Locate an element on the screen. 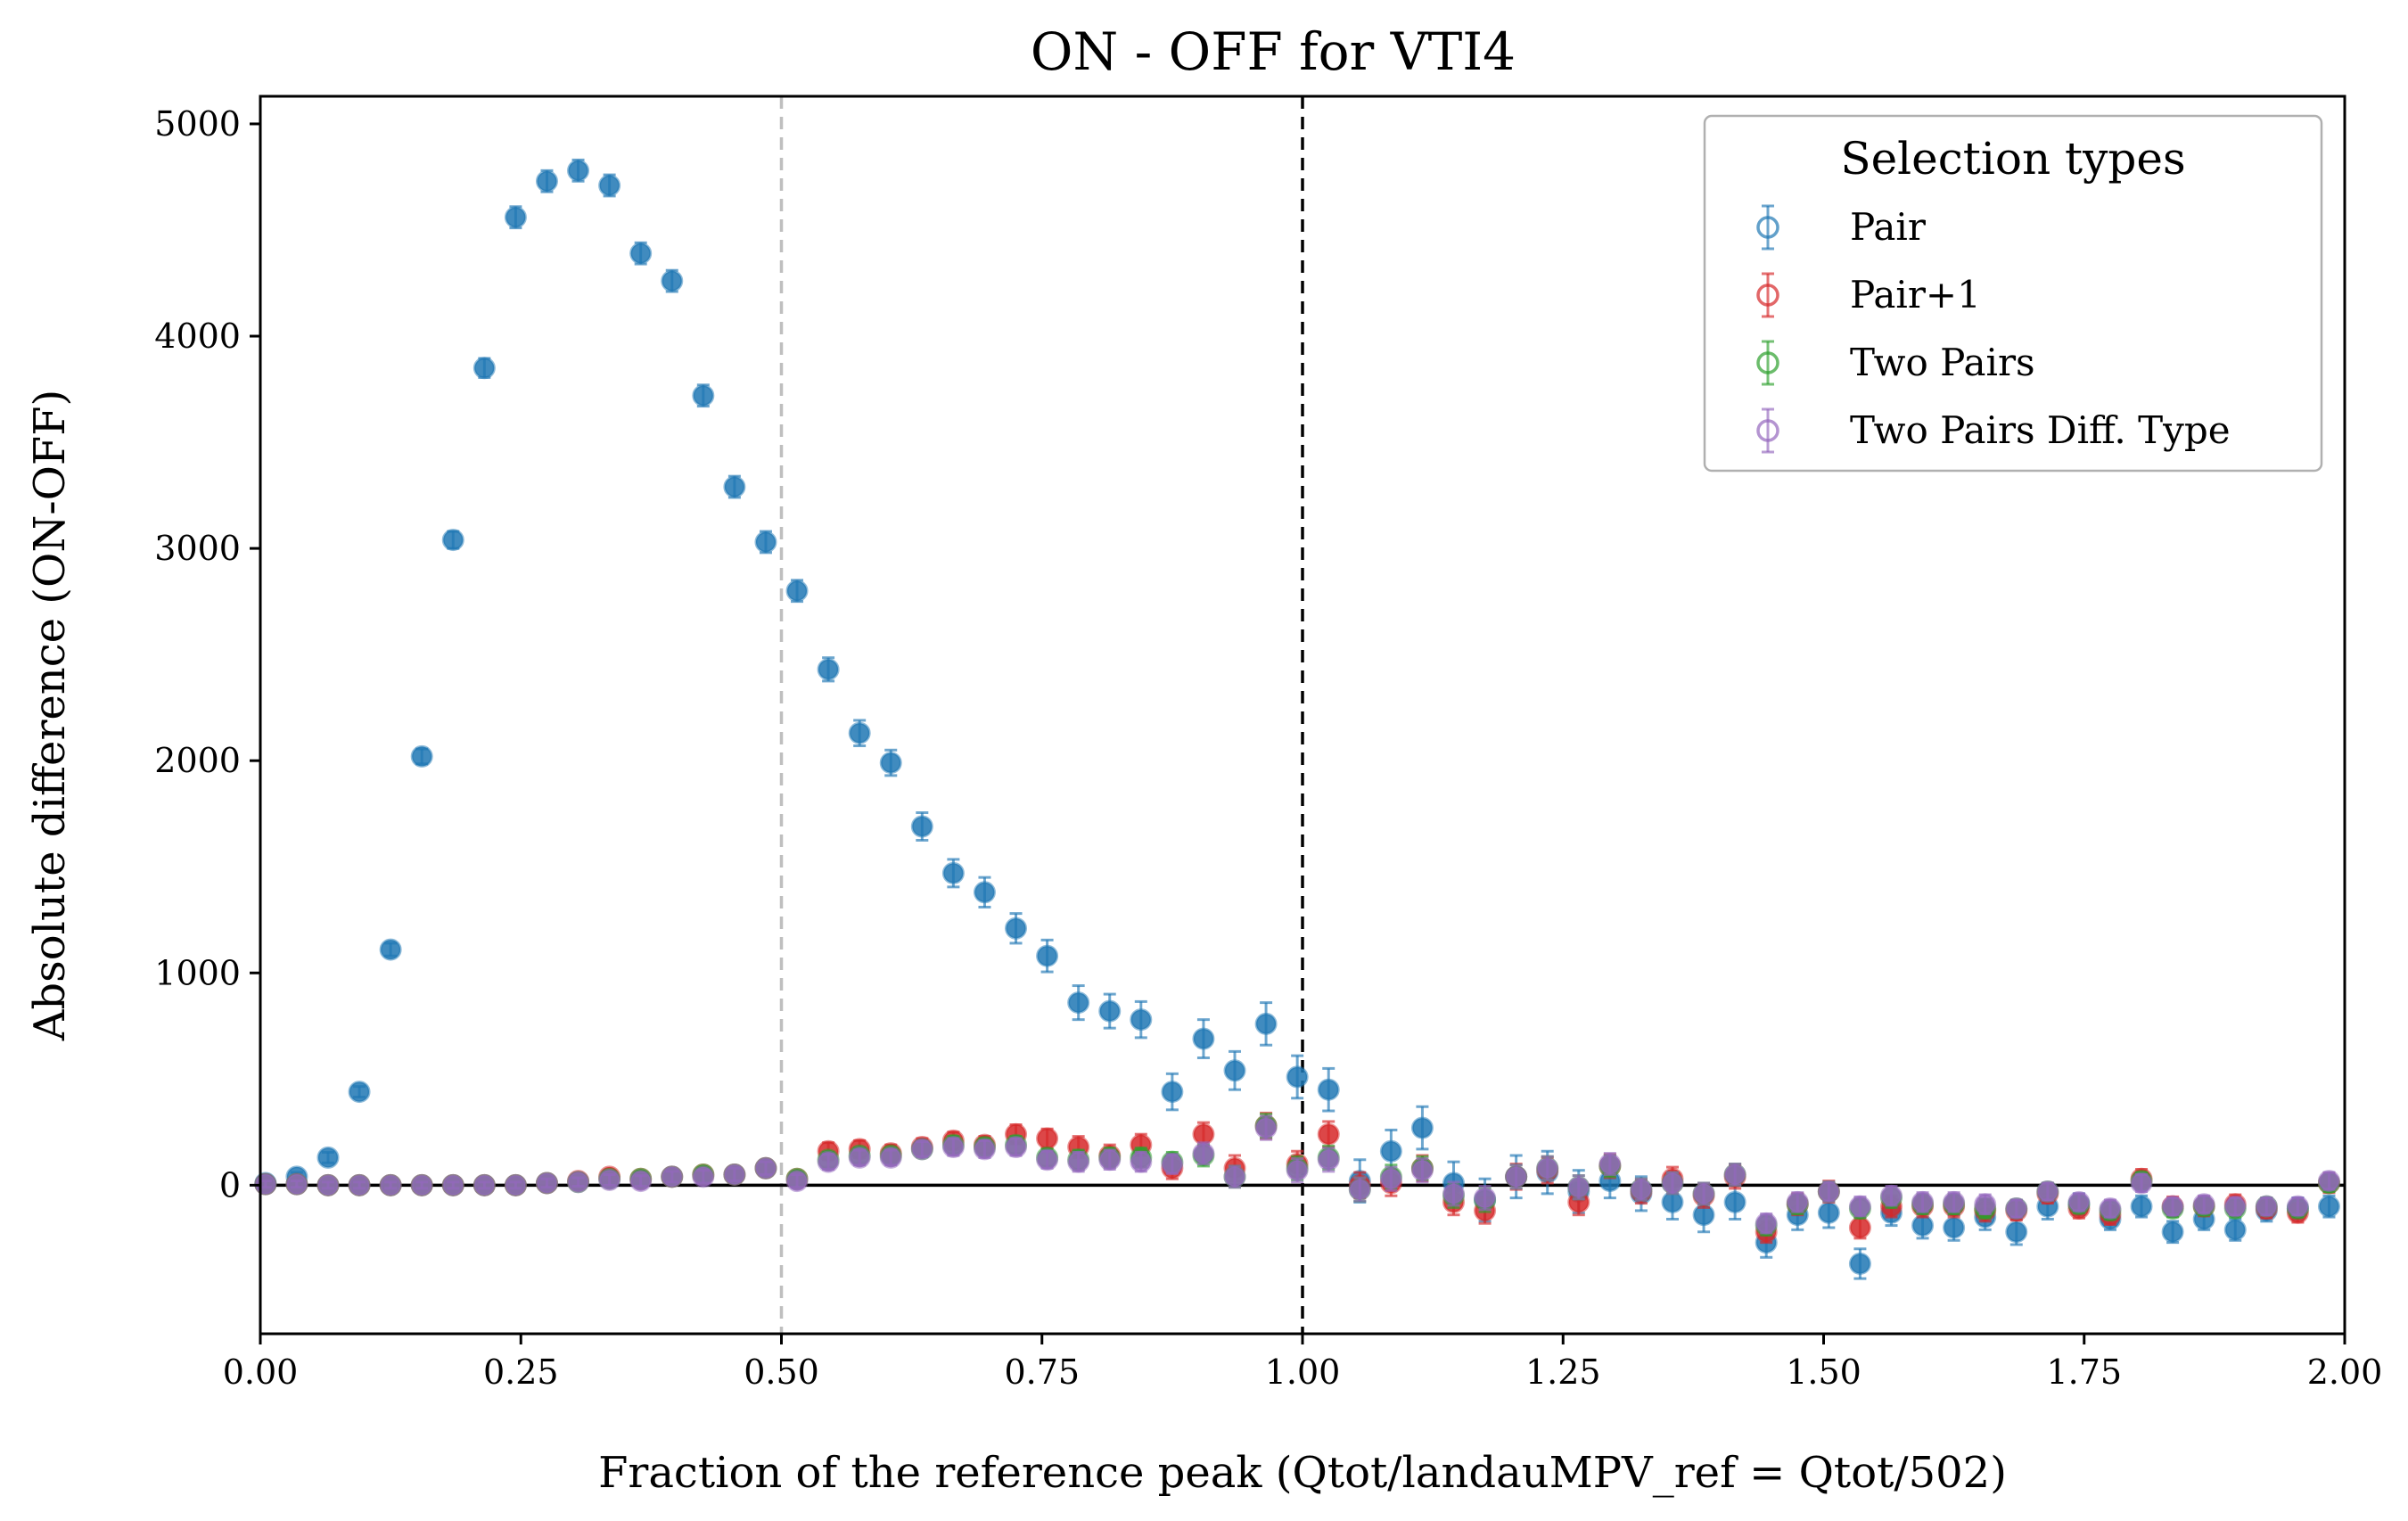  y-axis-label: Absolute difference (ON-OFF) is located at coordinates (50, 716).